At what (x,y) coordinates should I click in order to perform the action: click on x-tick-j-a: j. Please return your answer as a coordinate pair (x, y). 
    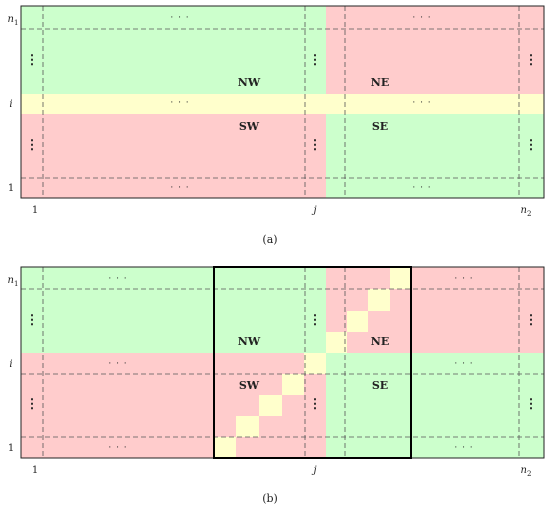
    Looking at the image, I should click on (313, 210).